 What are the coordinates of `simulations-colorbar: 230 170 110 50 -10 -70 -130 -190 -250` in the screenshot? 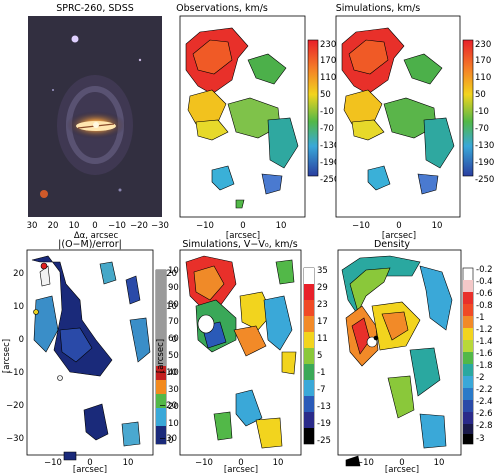 It's located at (478, 112).